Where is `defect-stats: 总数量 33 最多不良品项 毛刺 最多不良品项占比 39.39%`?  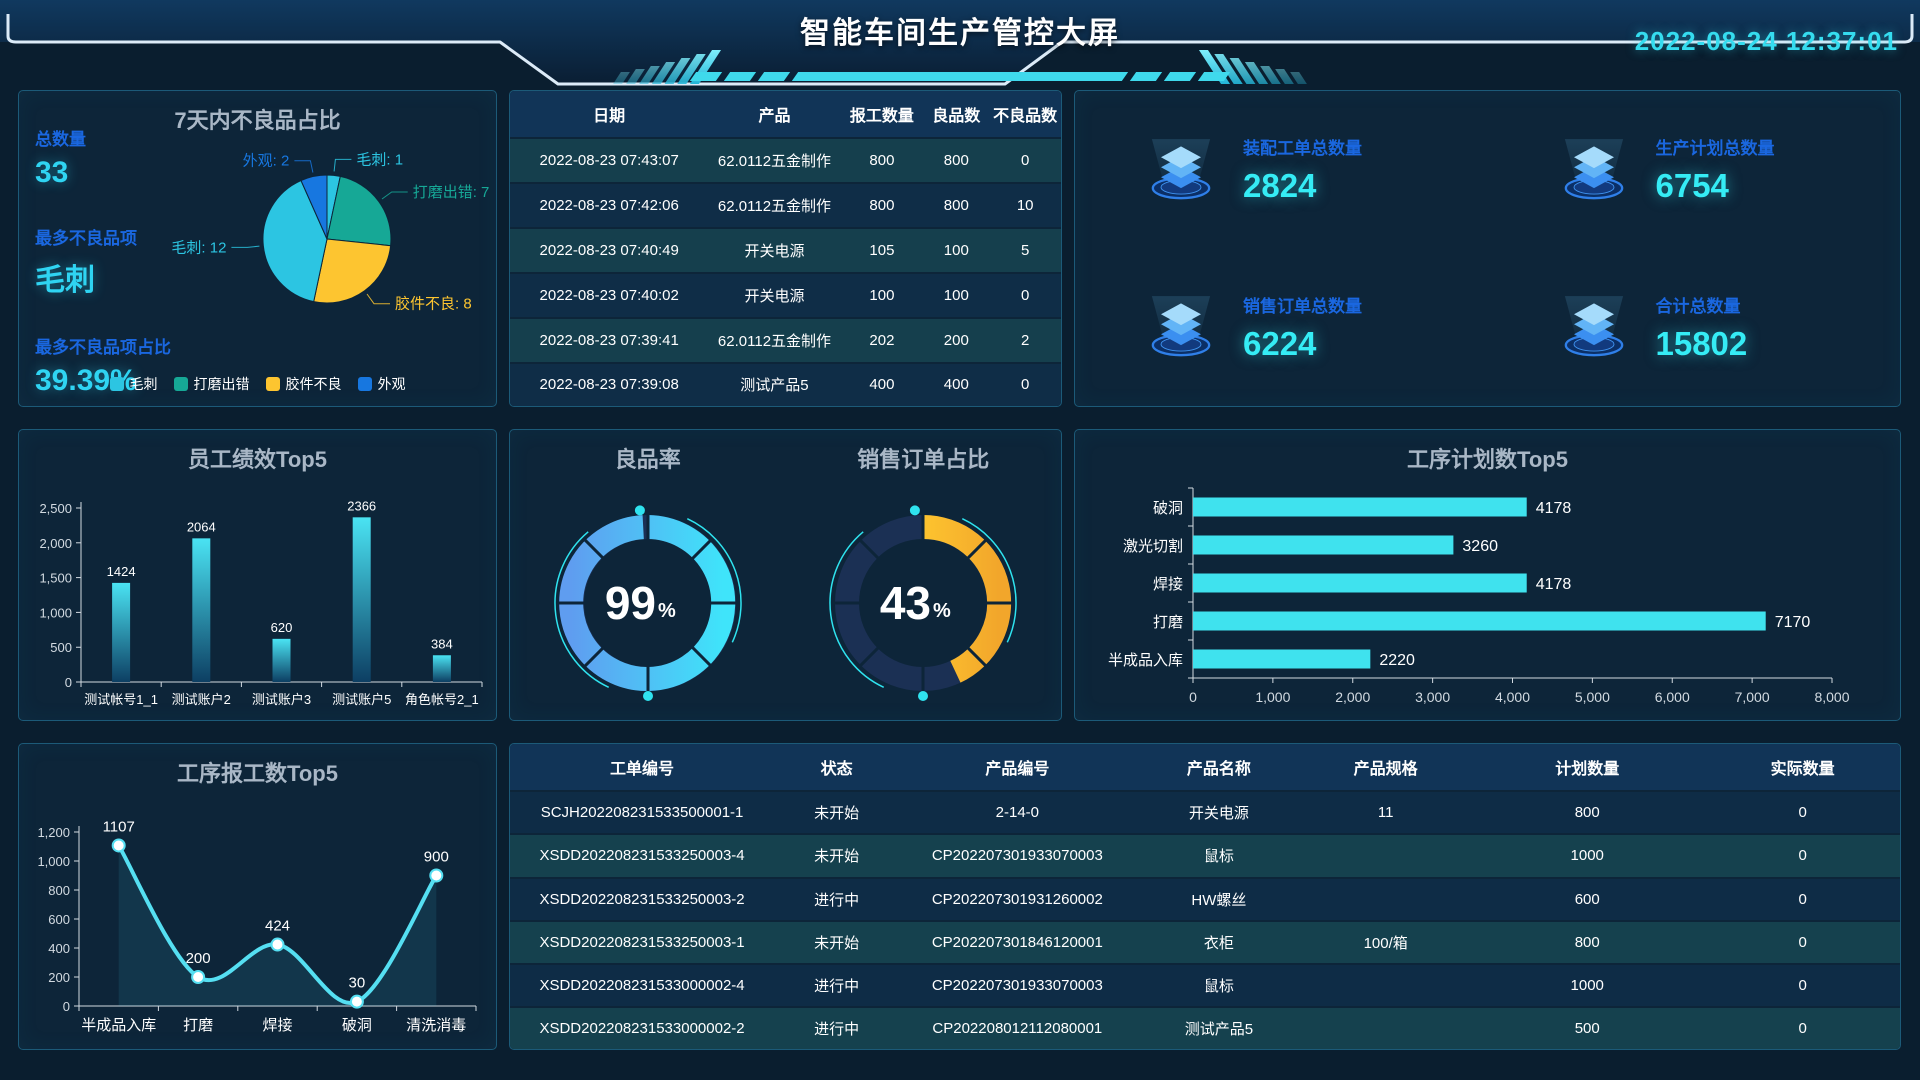
defect-stats: 总数量 33 最多不良品项 毛刺 最多不良品项占比 39.39% is located at coordinates (117, 265).